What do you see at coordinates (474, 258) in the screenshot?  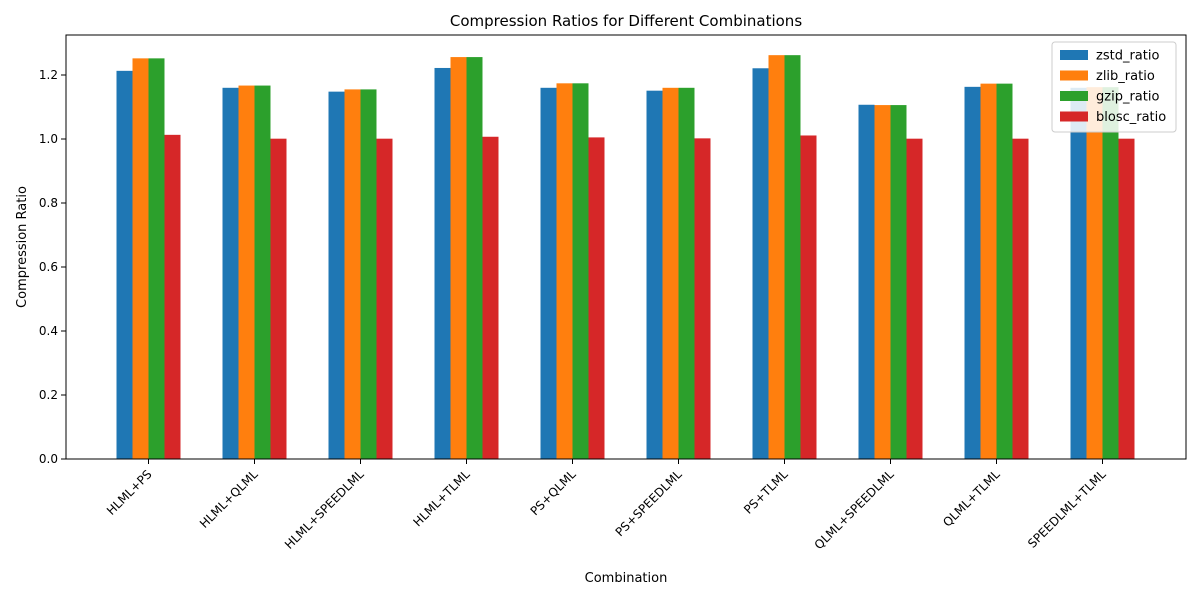 I see `bar-gzip_ratio-HLML+TLML` at bounding box center [474, 258].